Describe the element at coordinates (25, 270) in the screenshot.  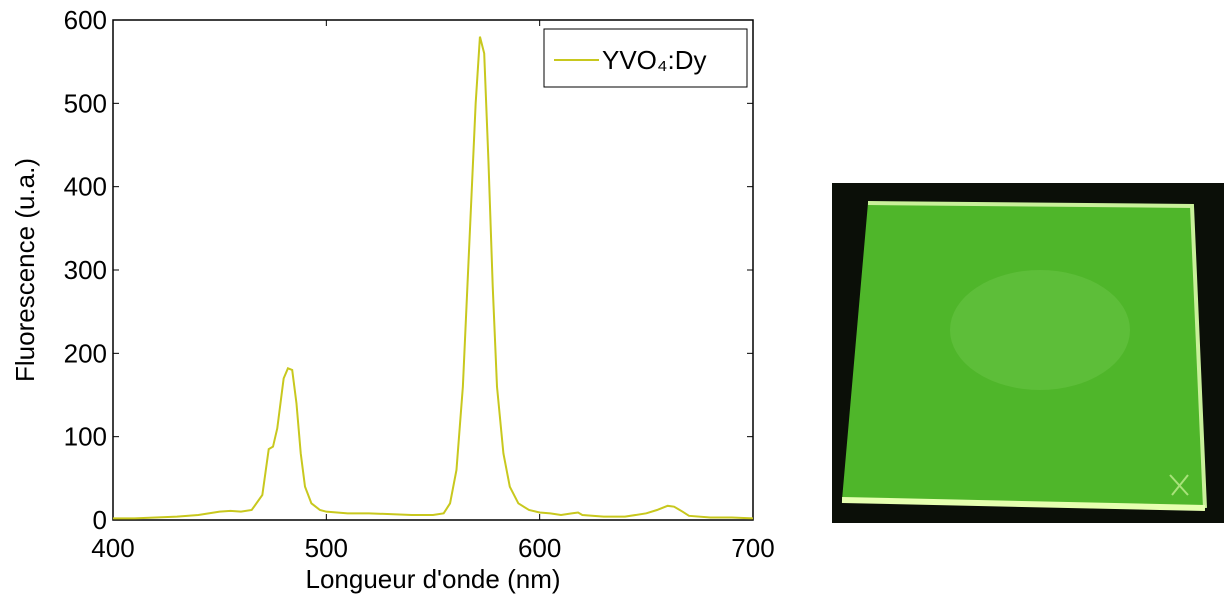
I see `y-axis-label: Fluorescence (u.a.)` at that location.